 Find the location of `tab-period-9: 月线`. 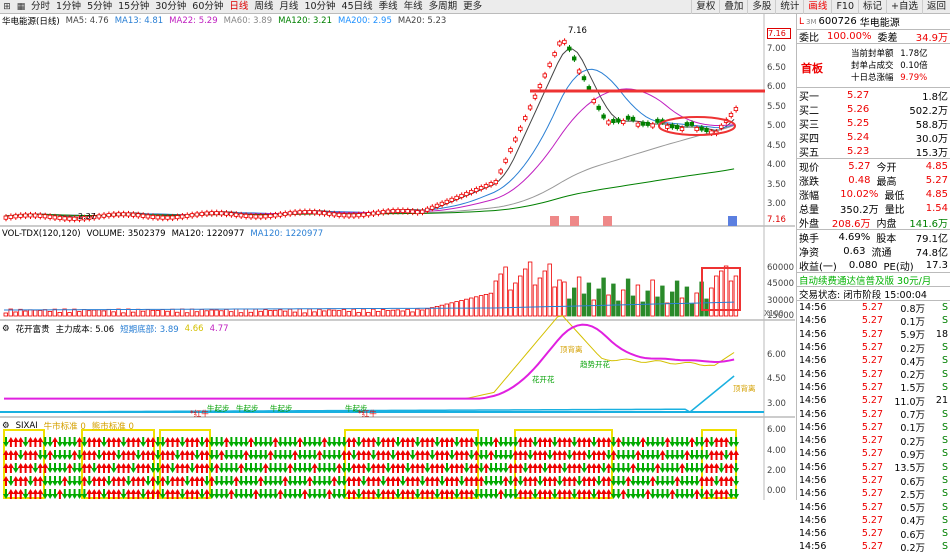

tab-period-9: 月线 is located at coordinates (289, 6).